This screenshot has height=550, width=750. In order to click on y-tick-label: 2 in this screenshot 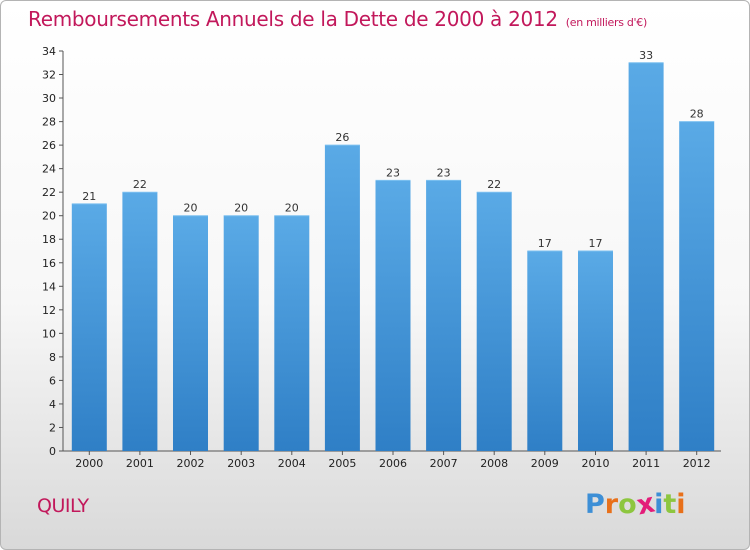, I will do `click(52, 427)`.